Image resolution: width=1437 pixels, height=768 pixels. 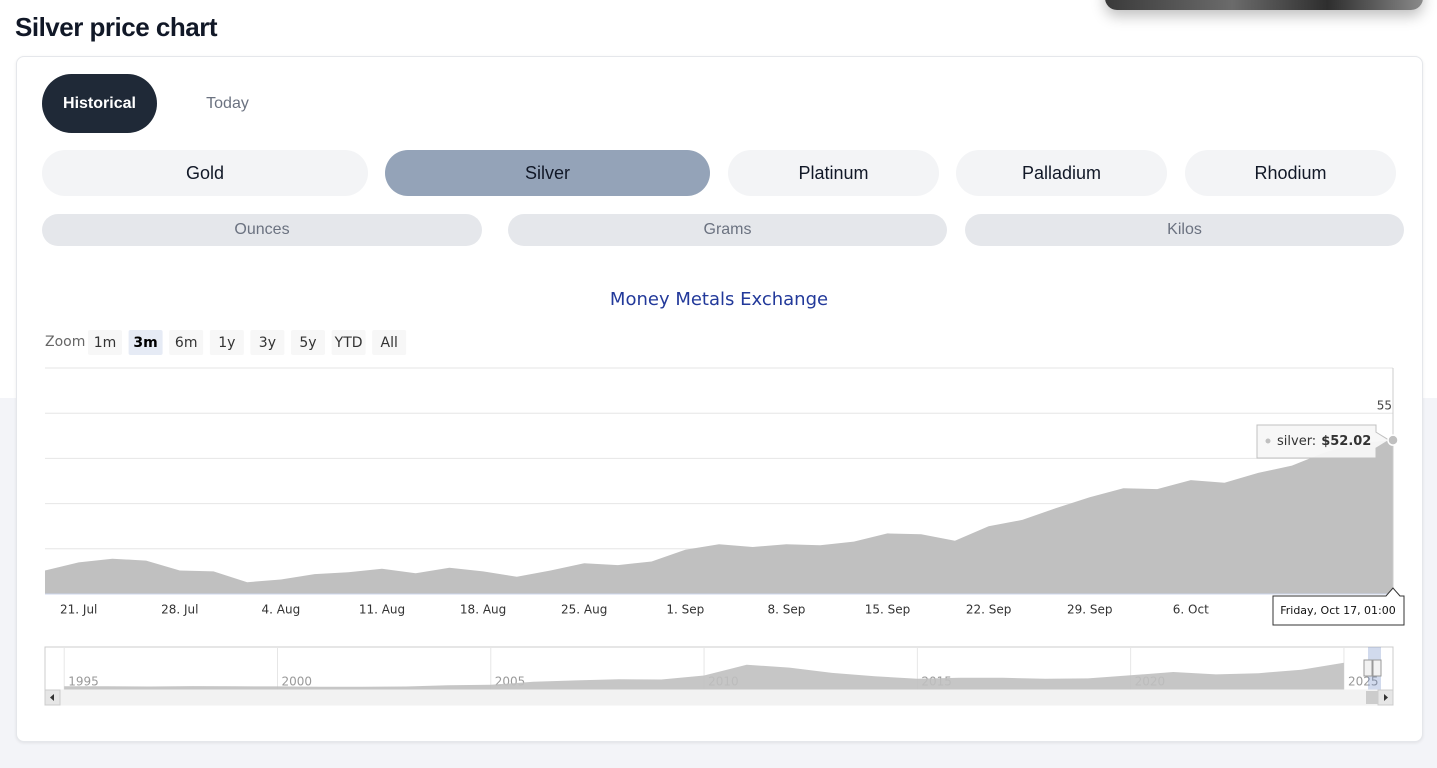 I want to click on zoom-button-label: 1m, so click(x=105, y=343).